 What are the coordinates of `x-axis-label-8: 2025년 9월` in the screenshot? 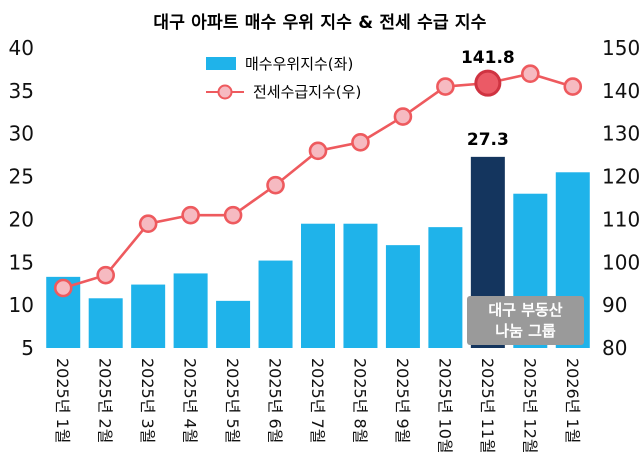 It's located at (402, 400).